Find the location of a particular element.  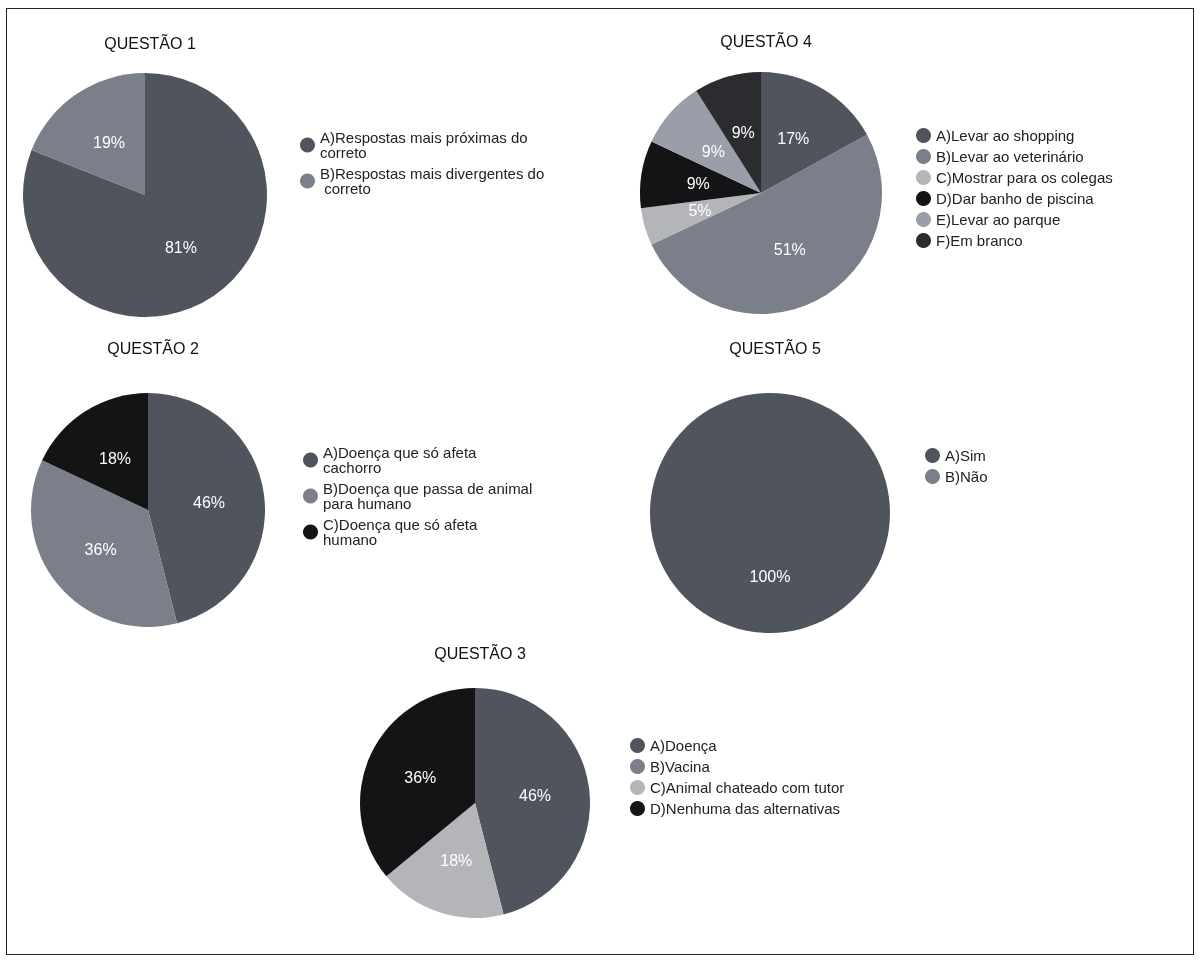

data-label: 17% is located at coordinates (793, 138).